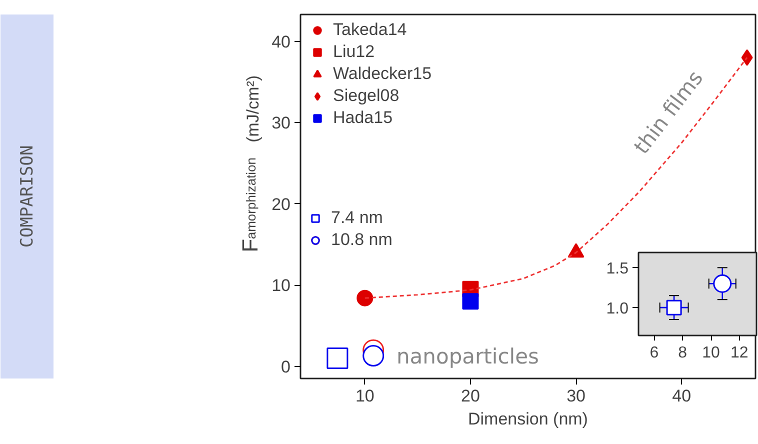 This screenshot has width=758, height=444. What do you see at coordinates (281, 42) in the screenshot?
I see `y-tick-label: 40` at bounding box center [281, 42].